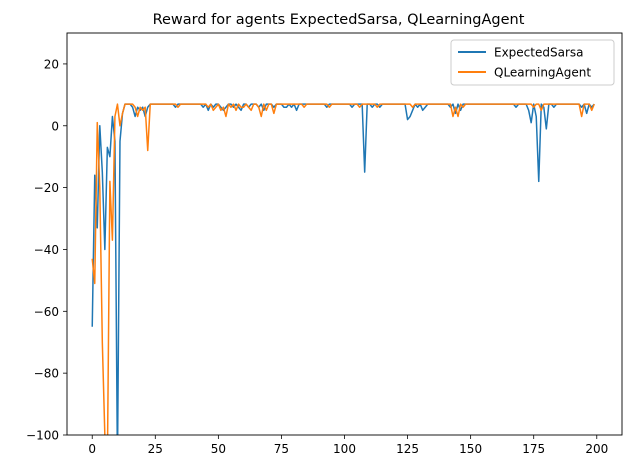 This screenshot has width=630, height=470. What do you see at coordinates (55, 126) in the screenshot?
I see `y-tick-label: 0` at bounding box center [55, 126].